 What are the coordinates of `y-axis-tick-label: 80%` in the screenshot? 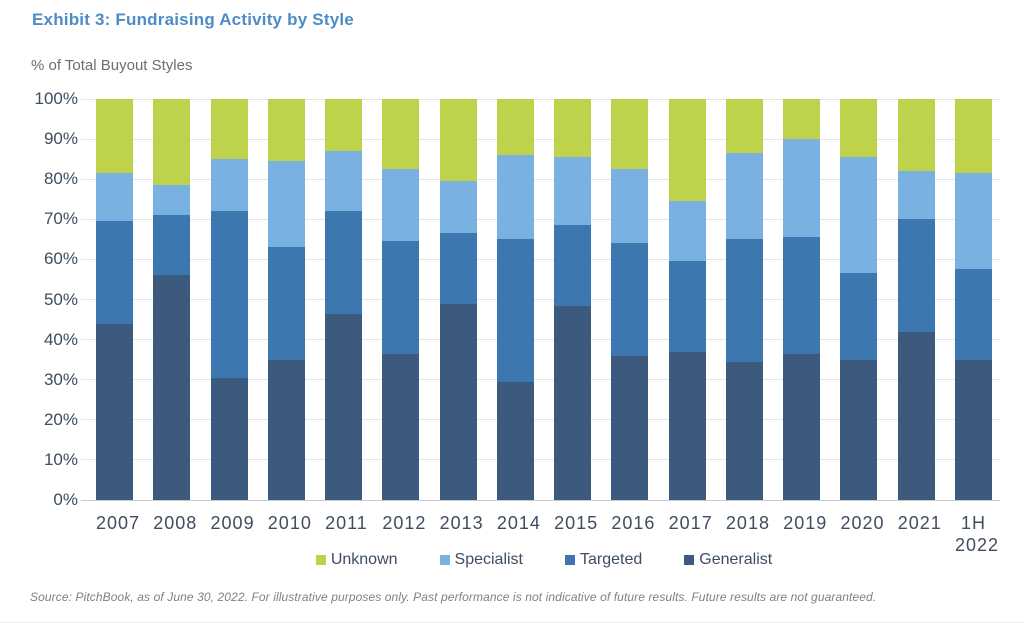 It's located at (60, 179).